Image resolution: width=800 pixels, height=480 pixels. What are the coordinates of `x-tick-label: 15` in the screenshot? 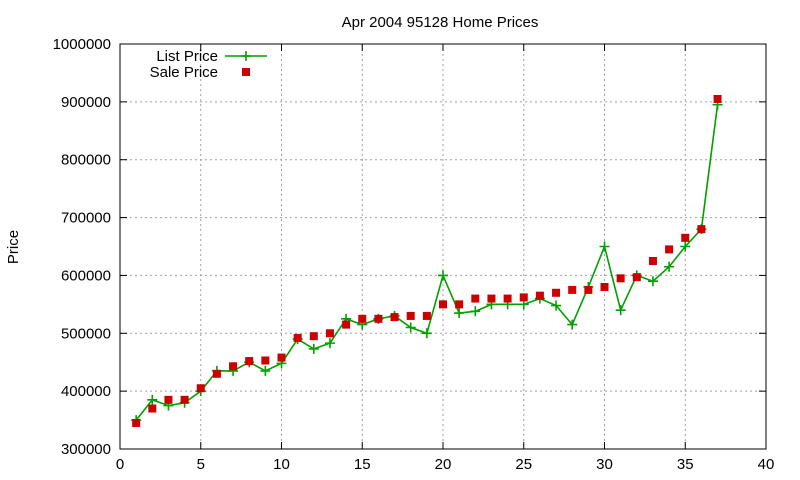 It's located at (362, 464).